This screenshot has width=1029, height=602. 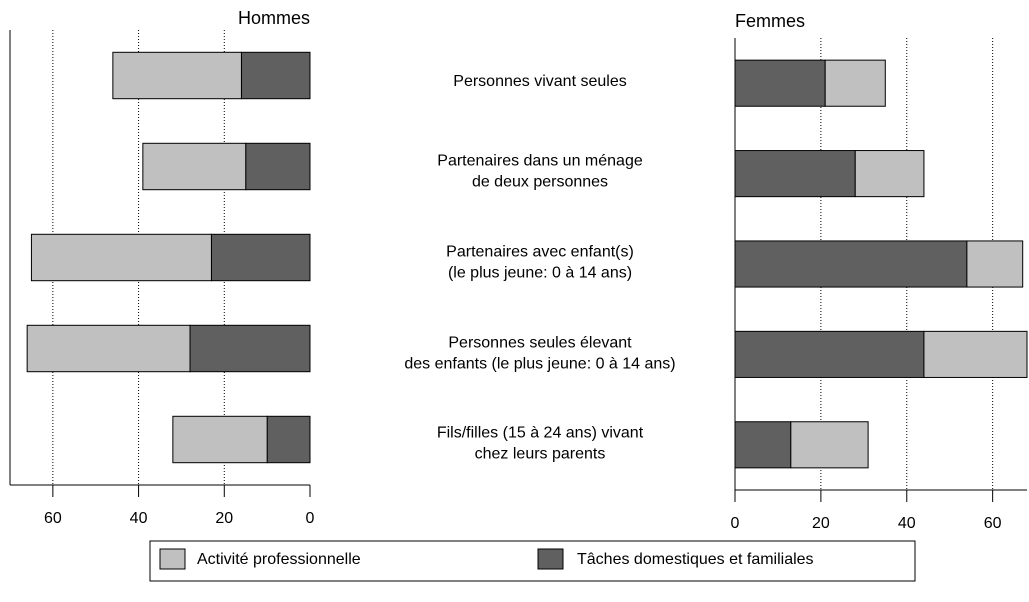 What do you see at coordinates (540, 252) in the screenshot?
I see `category-label: Partenaires avec enfant(s)` at bounding box center [540, 252].